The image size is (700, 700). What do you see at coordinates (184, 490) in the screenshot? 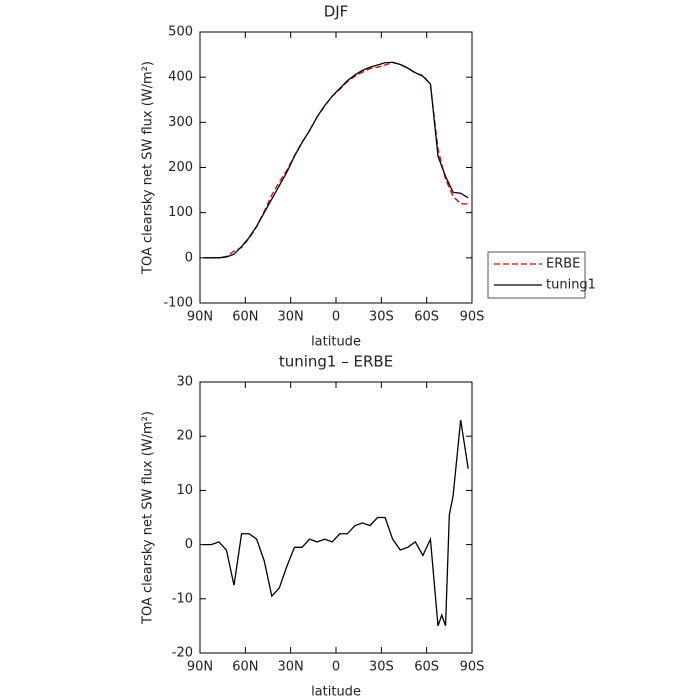
I see `y-tick-label: 10` at bounding box center [184, 490].